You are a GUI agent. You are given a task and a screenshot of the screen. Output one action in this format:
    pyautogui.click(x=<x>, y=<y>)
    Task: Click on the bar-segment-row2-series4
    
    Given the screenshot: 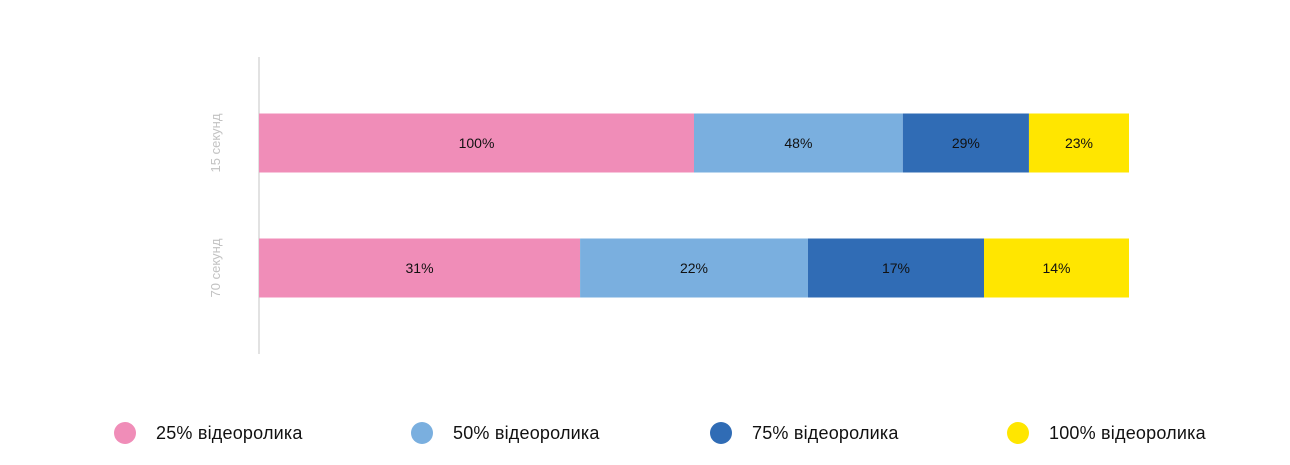 What is the action you would take?
    pyautogui.click(x=1056, y=268)
    